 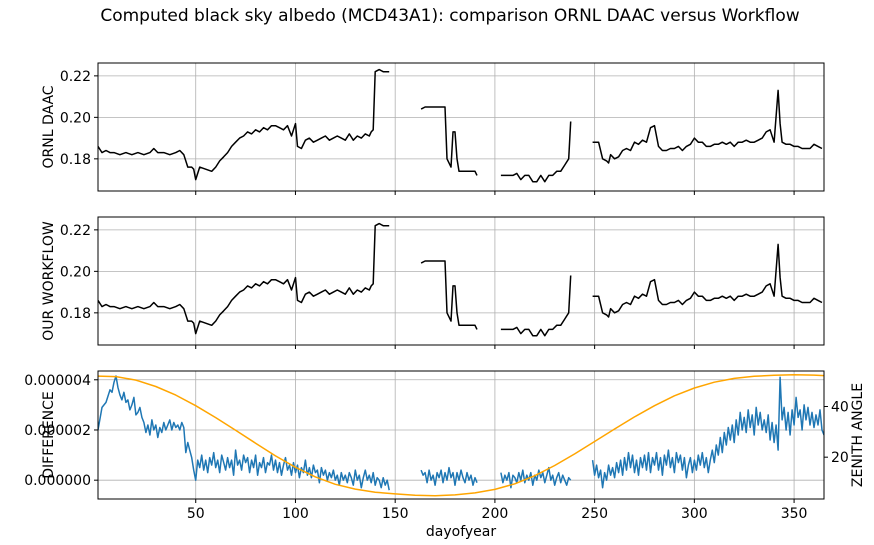 What do you see at coordinates (858, 435) in the screenshot?
I see `right-y-axis-label: ZENITH ANGLE` at bounding box center [858, 435].